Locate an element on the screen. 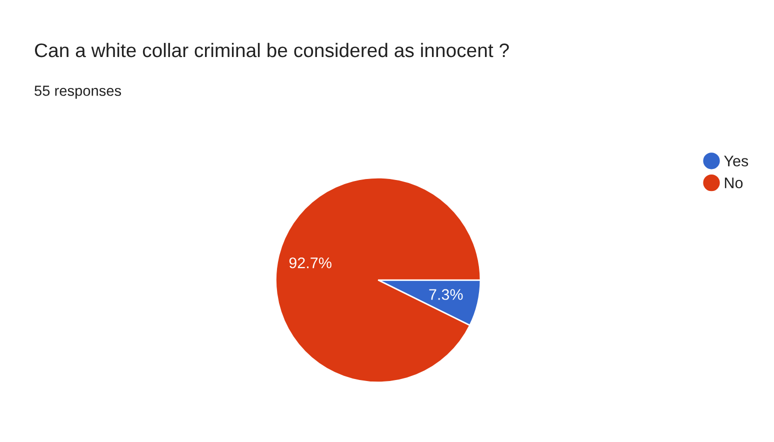 This screenshot has height=442, width=774. pie-slice is located at coordinates (378, 280).